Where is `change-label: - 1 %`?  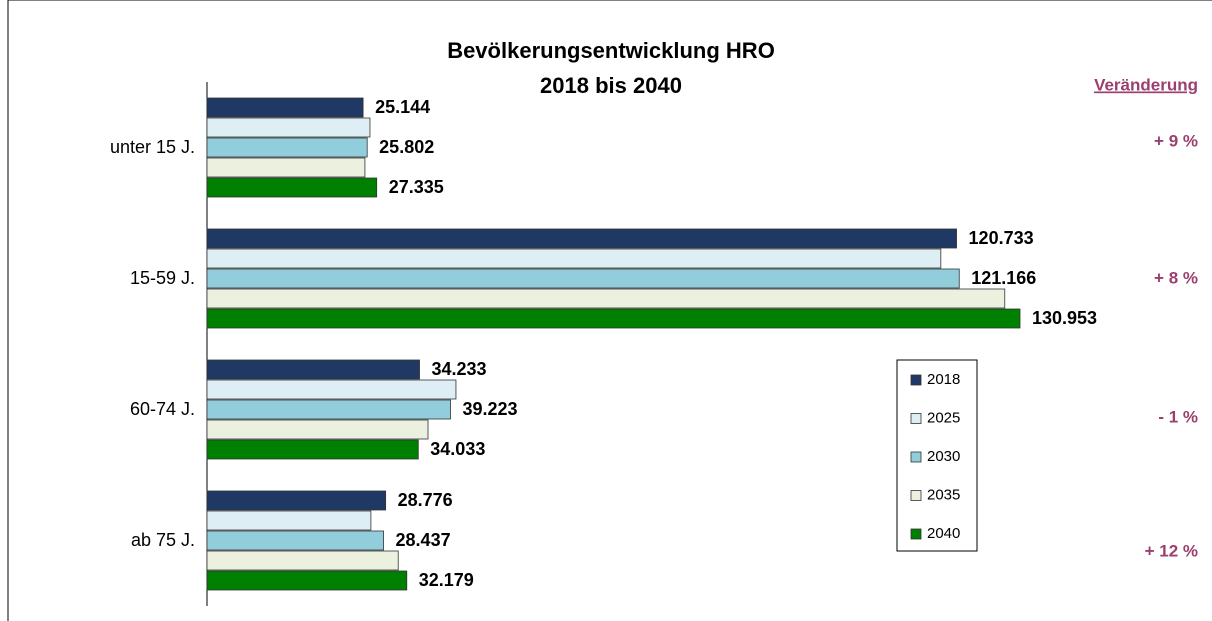 change-label: - 1 % is located at coordinates (1178, 416).